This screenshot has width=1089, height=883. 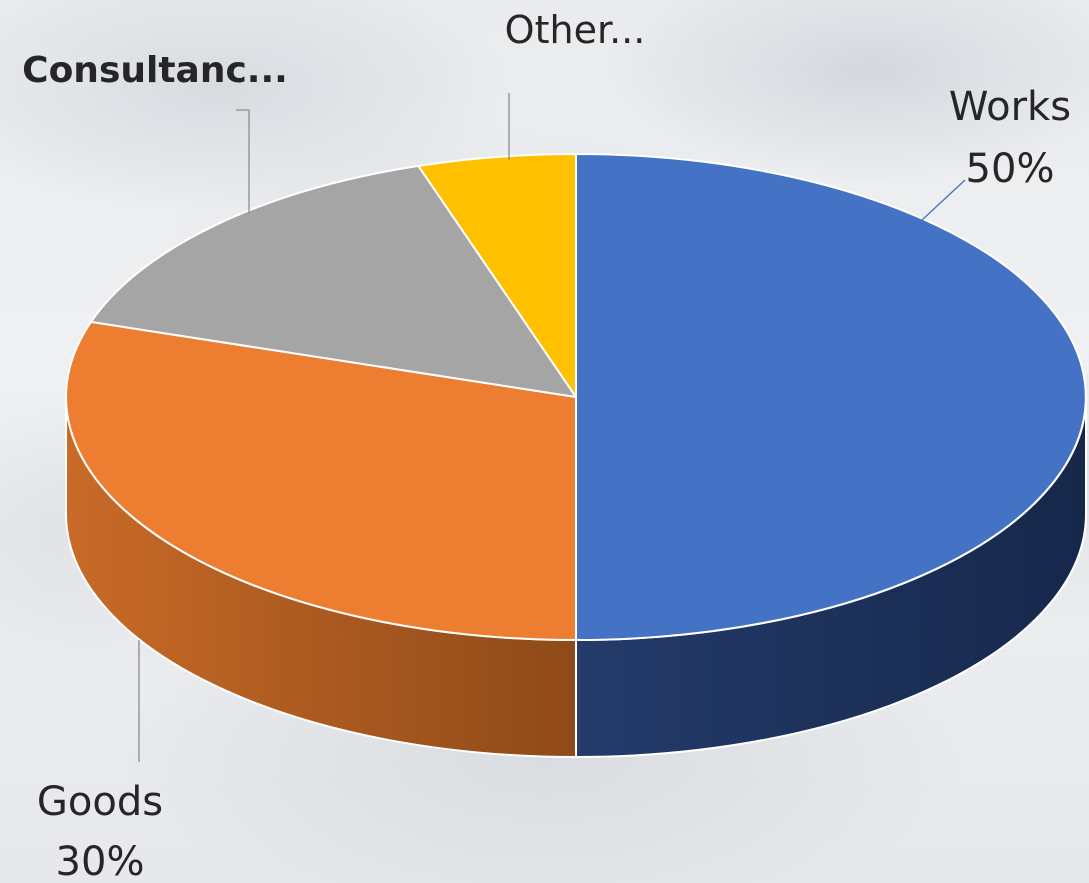 I want to click on leader-line-consultancy, so click(x=243, y=161).